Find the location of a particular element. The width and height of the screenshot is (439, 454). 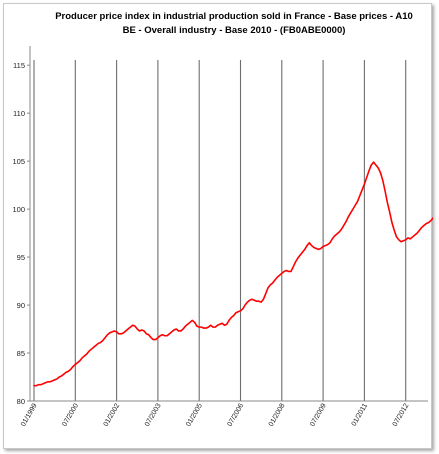

x-tick-label: 07/2000 is located at coordinates (70, 415).